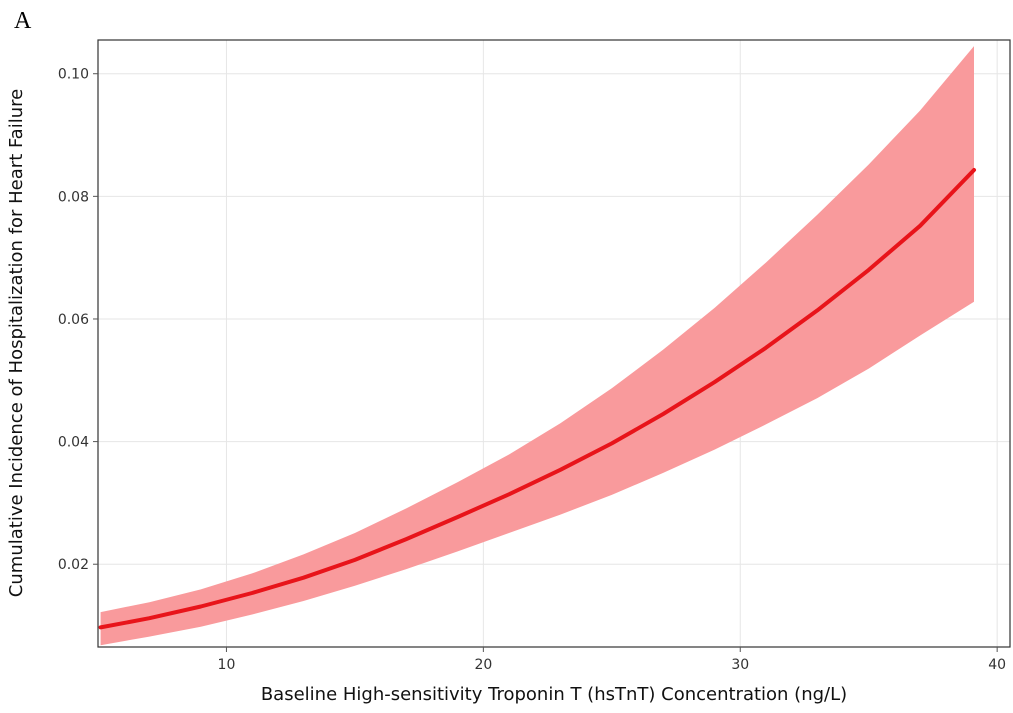  I want to click on x-tick-label: 10, so click(227, 665).